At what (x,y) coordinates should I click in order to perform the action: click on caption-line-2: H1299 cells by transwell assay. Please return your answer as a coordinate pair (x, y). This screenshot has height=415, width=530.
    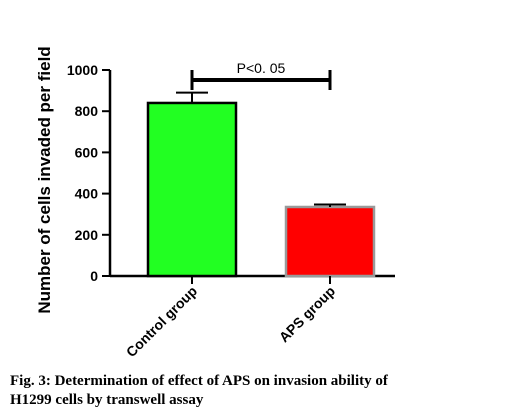
    Looking at the image, I should click on (107, 400).